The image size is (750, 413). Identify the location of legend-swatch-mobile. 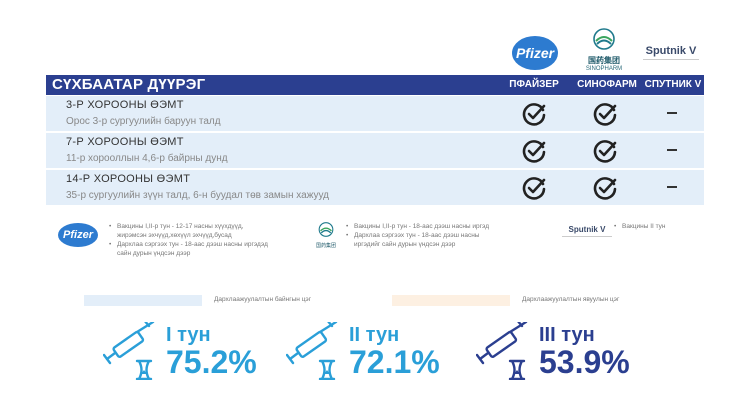
(451, 300).